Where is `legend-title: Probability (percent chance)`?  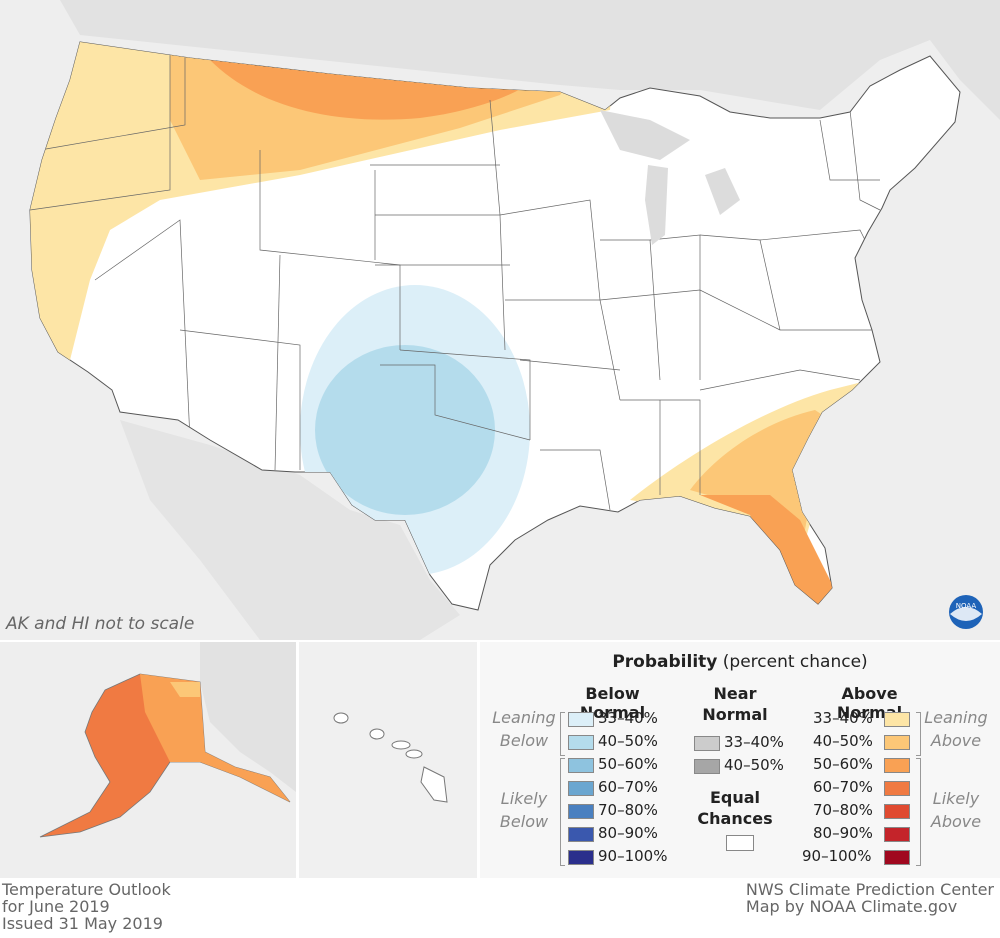
legend-title: Probability (percent chance) is located at coordinates (740, 662).